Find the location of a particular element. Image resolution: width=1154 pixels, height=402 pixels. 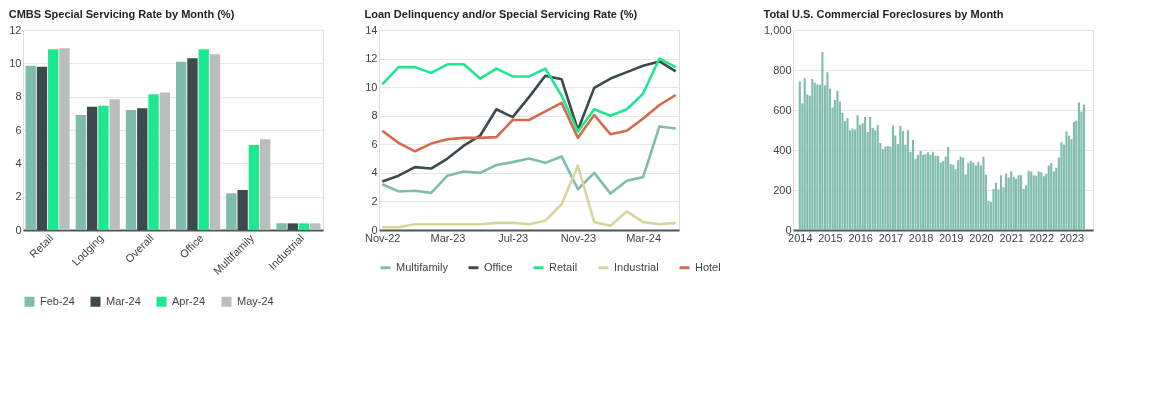

legend-label: Hotel is located at coordinates (708, 266).